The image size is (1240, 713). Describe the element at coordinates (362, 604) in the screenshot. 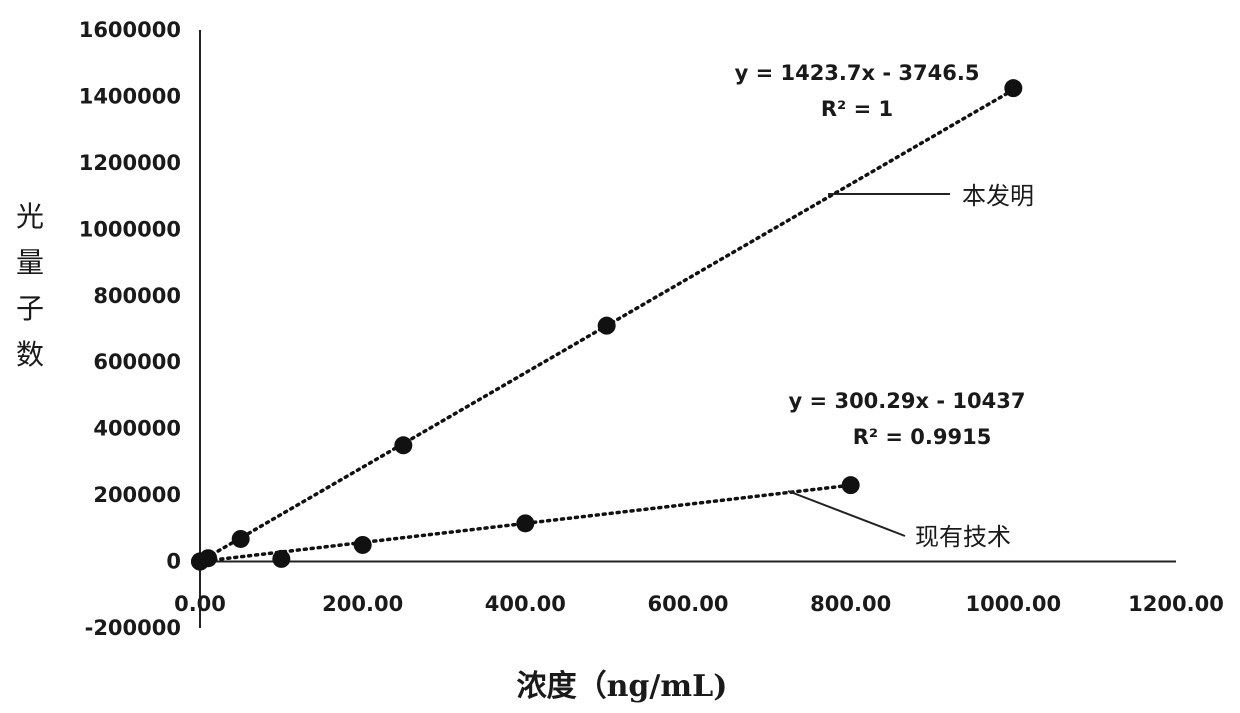

I see `x-tick-label: 200.00` at that location.